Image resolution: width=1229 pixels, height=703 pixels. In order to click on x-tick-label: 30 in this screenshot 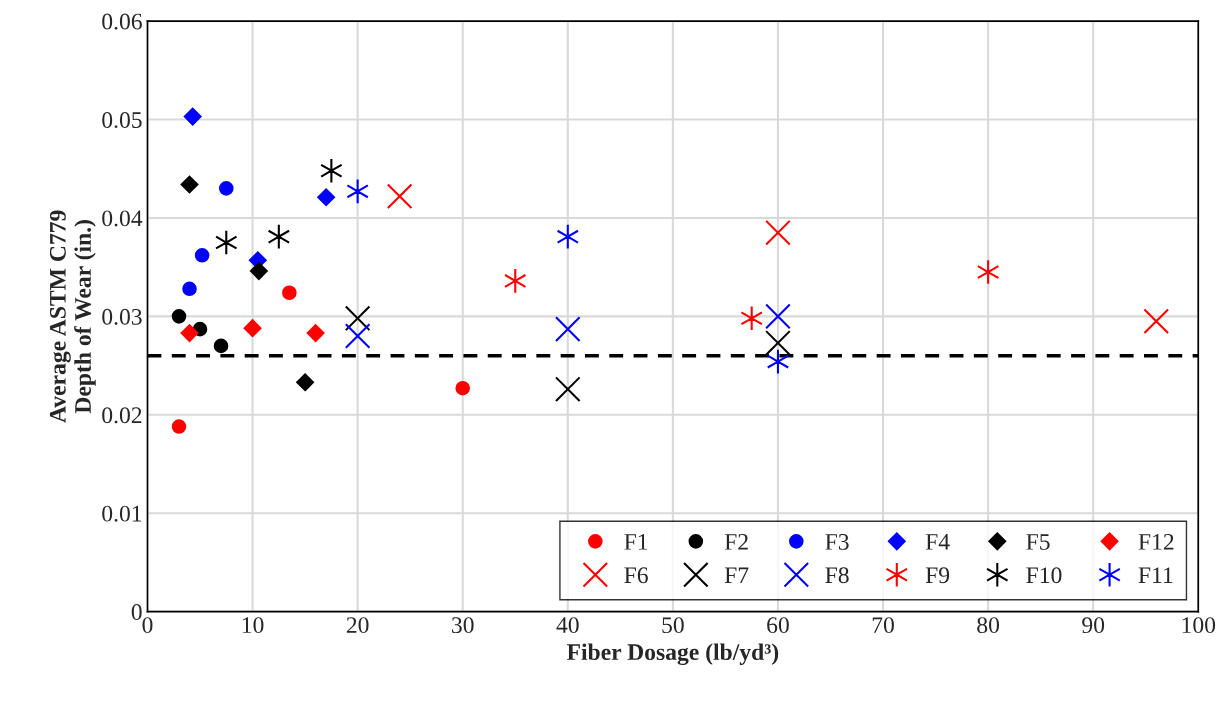, I will do `click(463, 625)`.